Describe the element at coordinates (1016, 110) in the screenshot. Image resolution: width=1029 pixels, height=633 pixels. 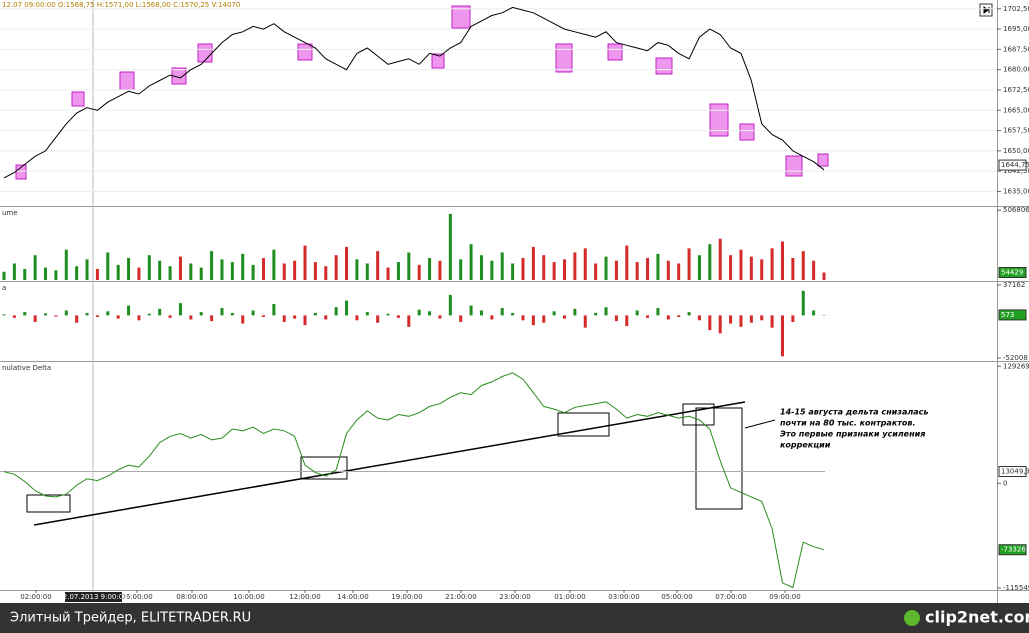
I see `y-tick-label: 1665,00` at that location.